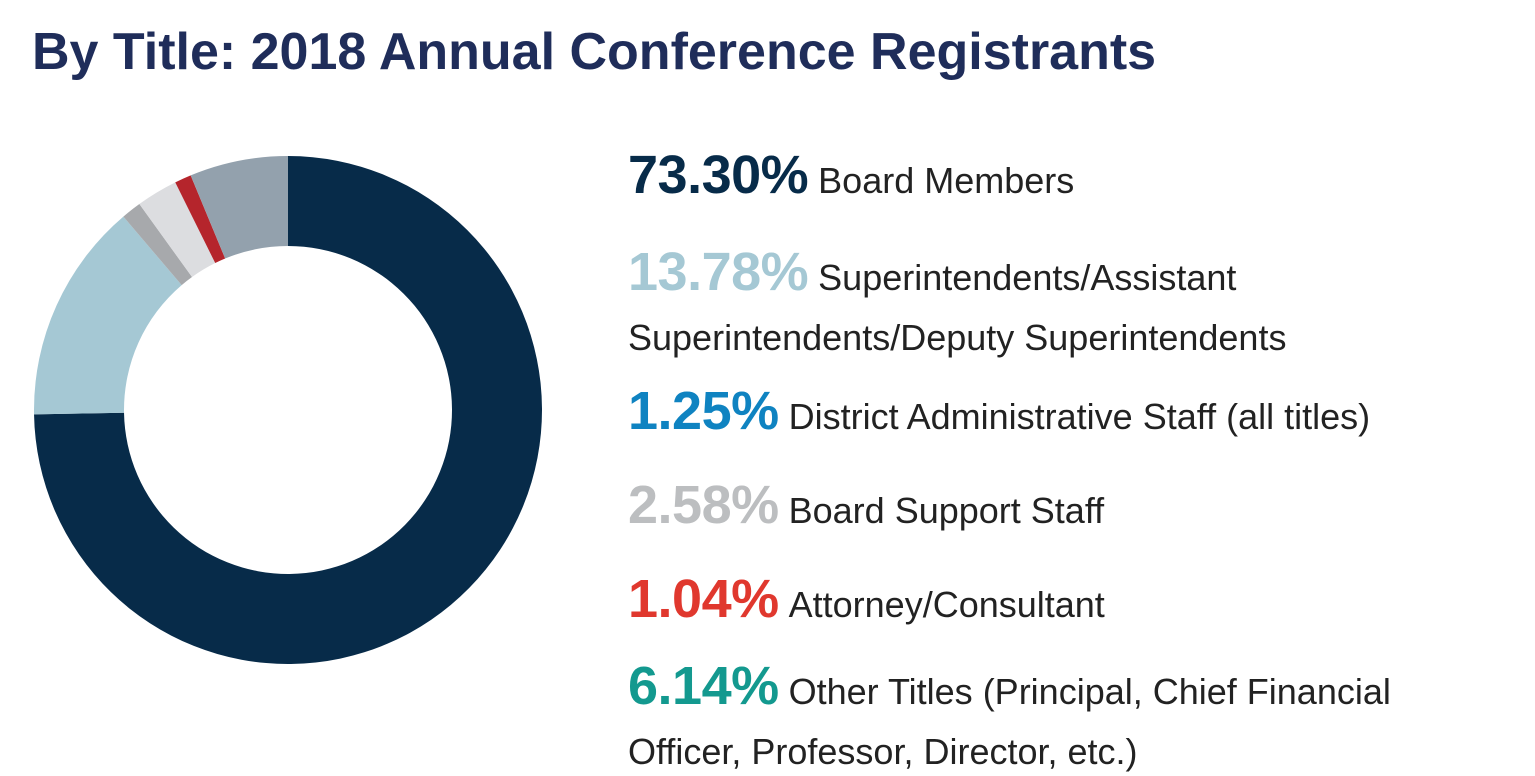 The height and width of the screenshot is (776, 1535). I want to click on legend-percent: 73.30%, so click(718, 175).